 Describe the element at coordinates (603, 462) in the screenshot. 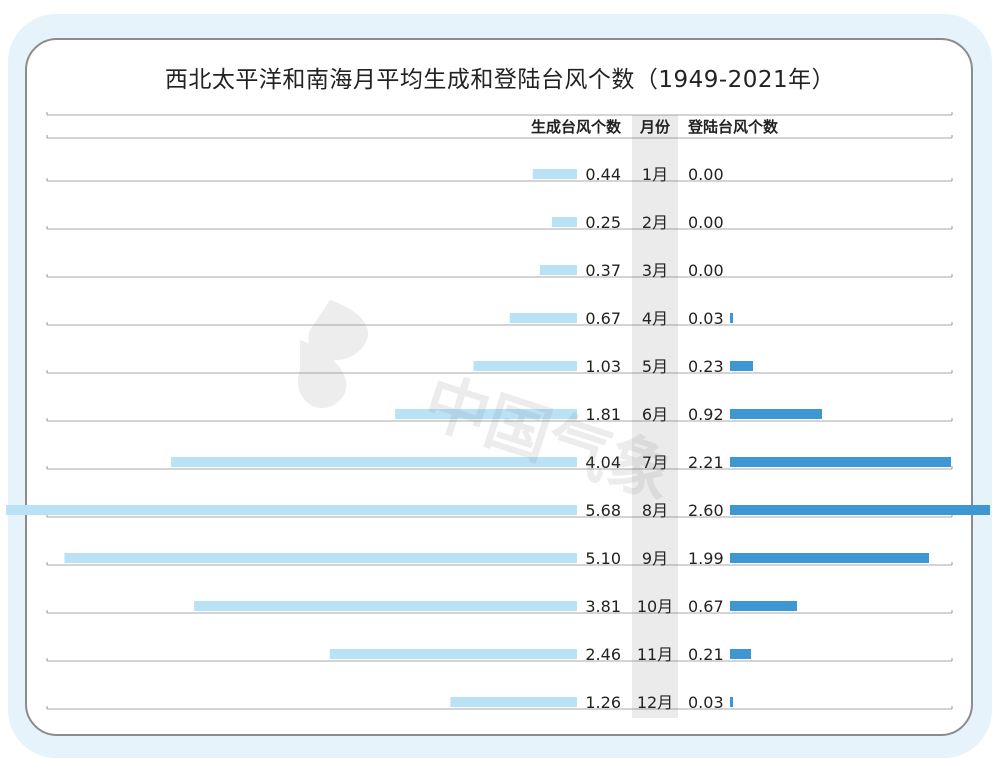

I see `formation-value-label: 4.04` at that location.